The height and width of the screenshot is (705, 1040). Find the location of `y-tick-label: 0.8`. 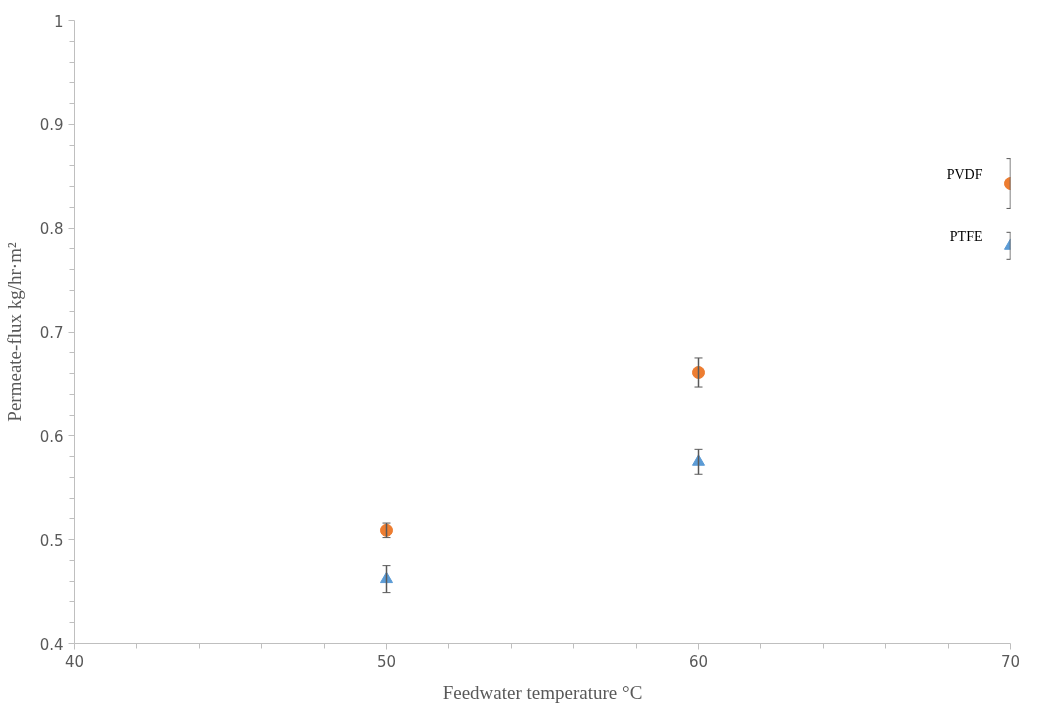

y-tick-label: 0.8 is located at coordinates (51, 229).